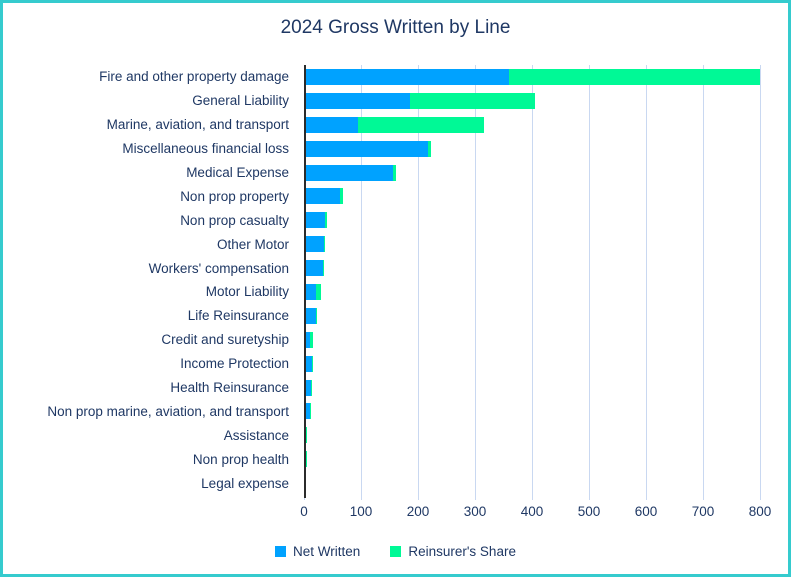 The width and height of the screenshot is (791, 577). I want to click on x-tick-label: 800, so click(760, 511).